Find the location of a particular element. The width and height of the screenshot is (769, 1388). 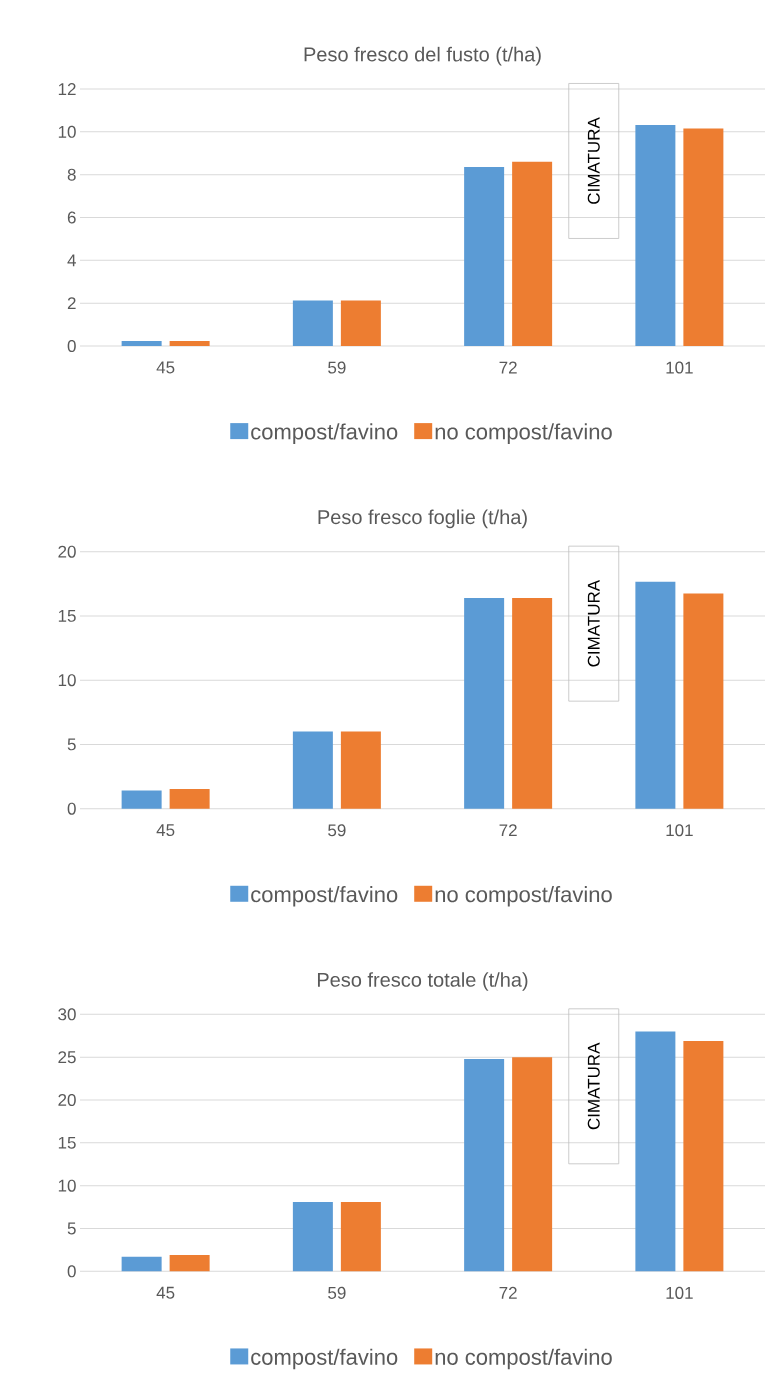

y-tick-label: 8 is located at coordinates (71, 174).